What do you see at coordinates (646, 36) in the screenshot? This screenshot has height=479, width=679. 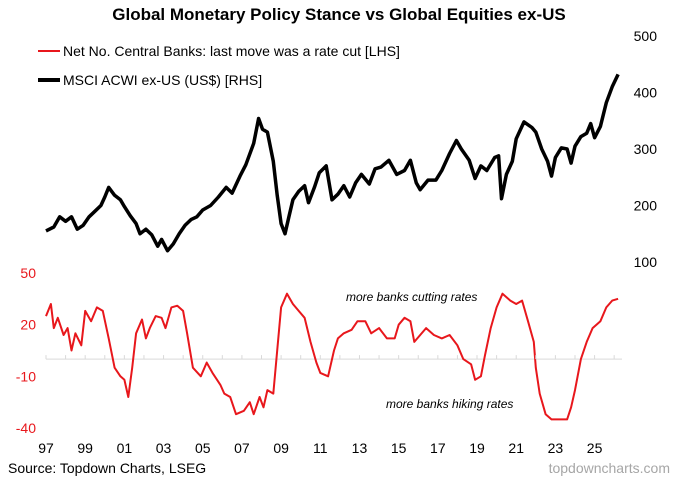 I see `right-tick-label: 500` at bounding box center [646, 36].